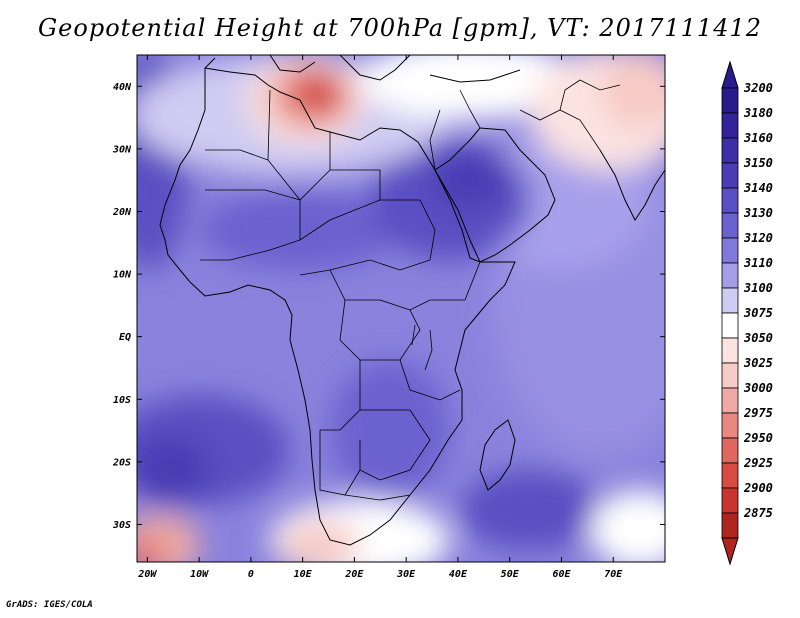 The width and height of the screenshot is (800, 618). Describe the element at coordinates (121, 462) in the screenshot. I see `lat-tick-label: 20S` at that location.